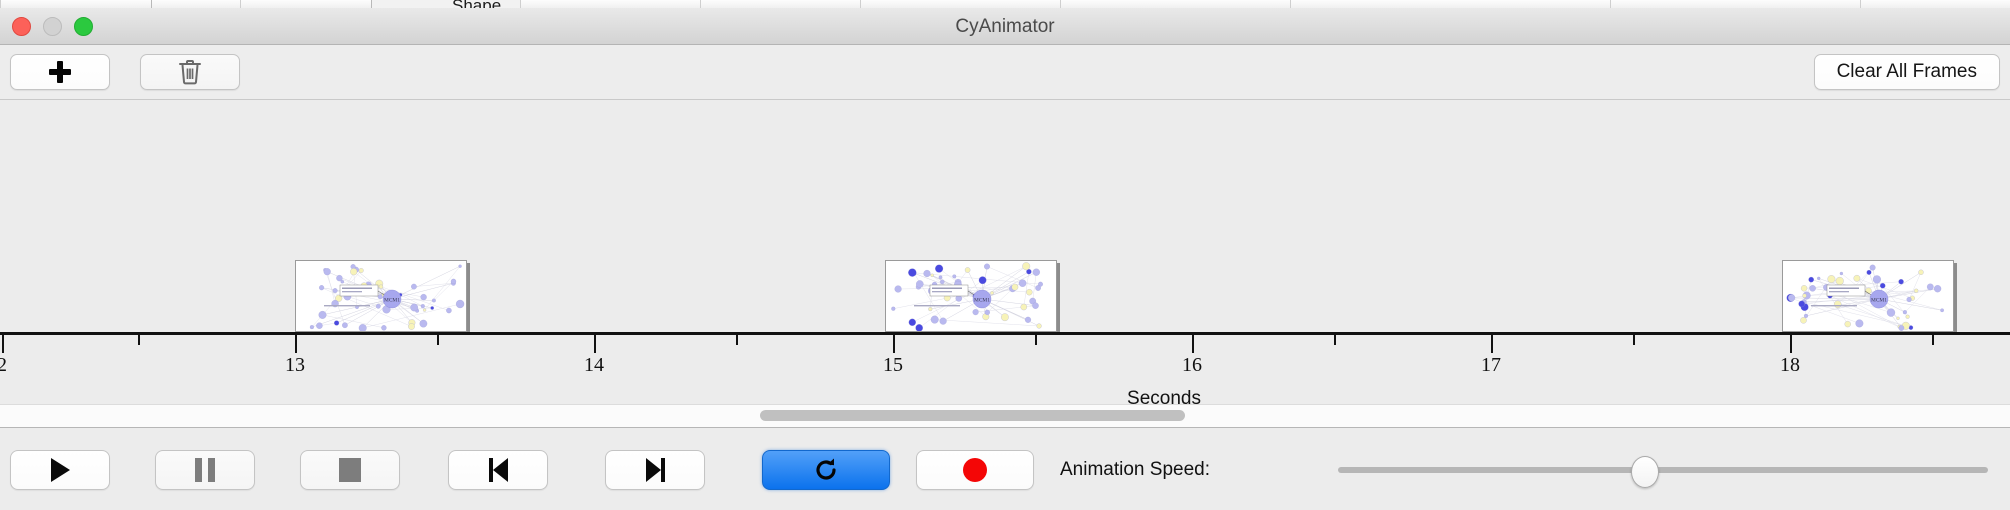  What do you see at coordinates (3, 365) in the screenshot?
I see `axis-tick-label: 2` at bounding box center [3, 365].